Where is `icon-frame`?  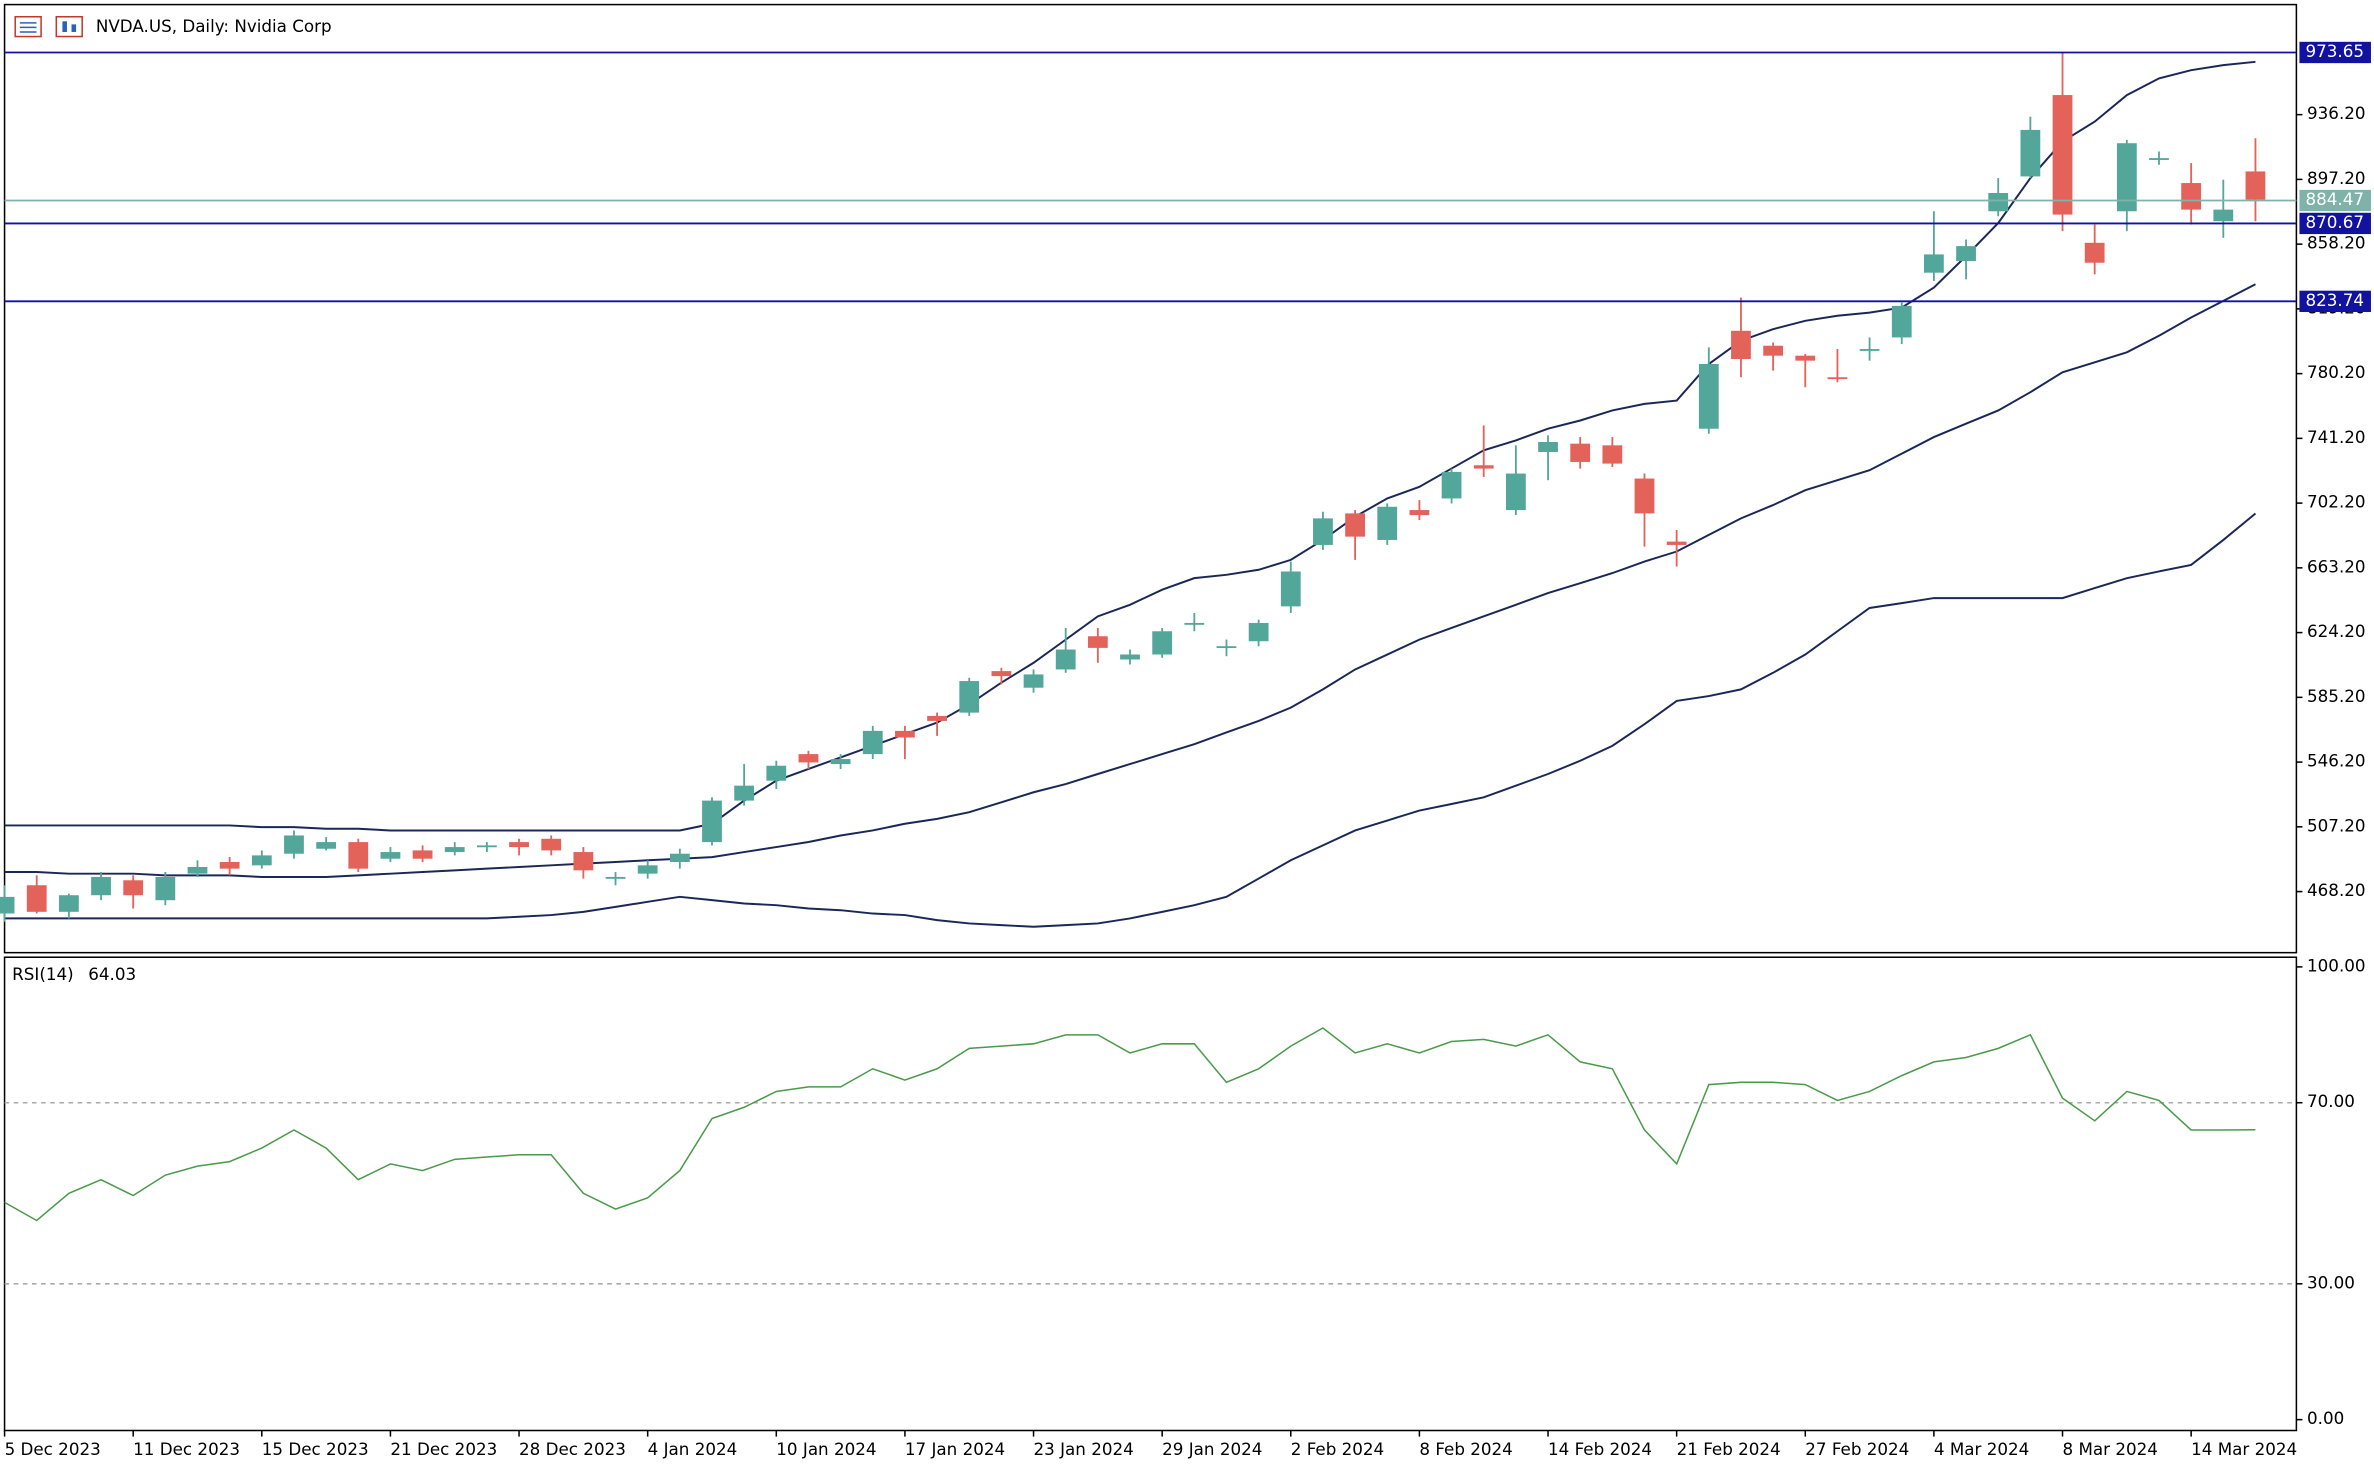
icon-frame is located at coordinates (69, 26).